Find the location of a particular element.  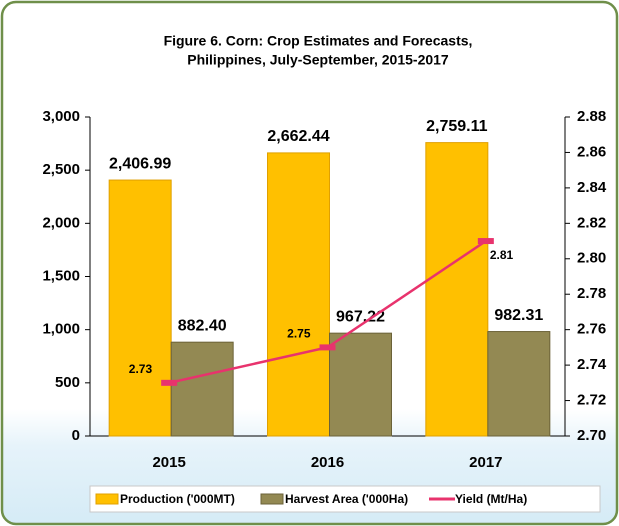

y-tick-label: 3,000 is located at coordinates (61, 116).